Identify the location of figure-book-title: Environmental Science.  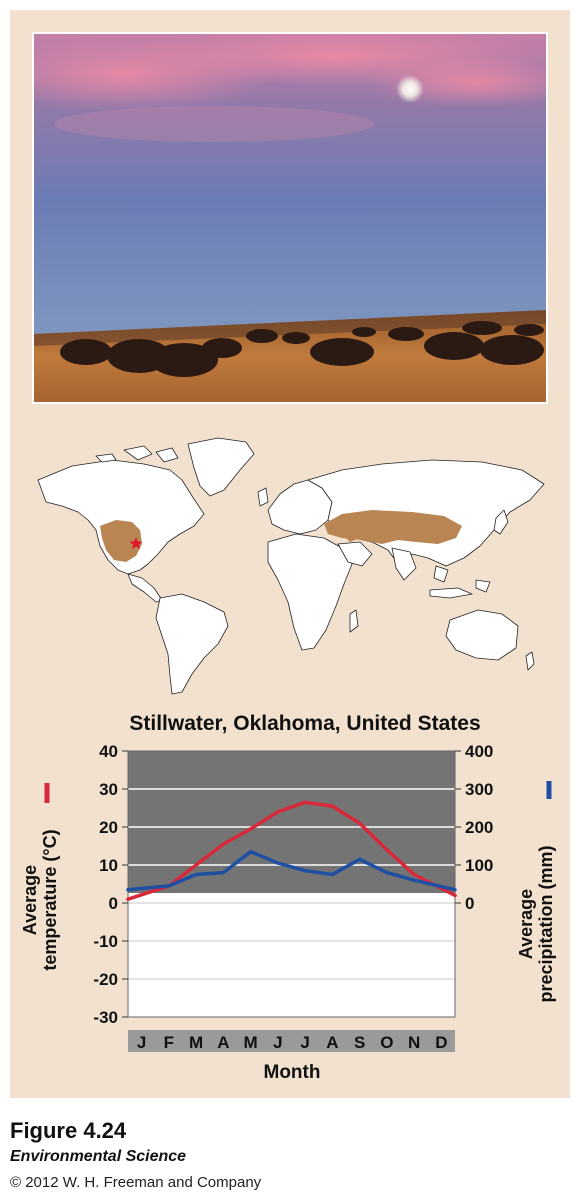
(98, 1156).